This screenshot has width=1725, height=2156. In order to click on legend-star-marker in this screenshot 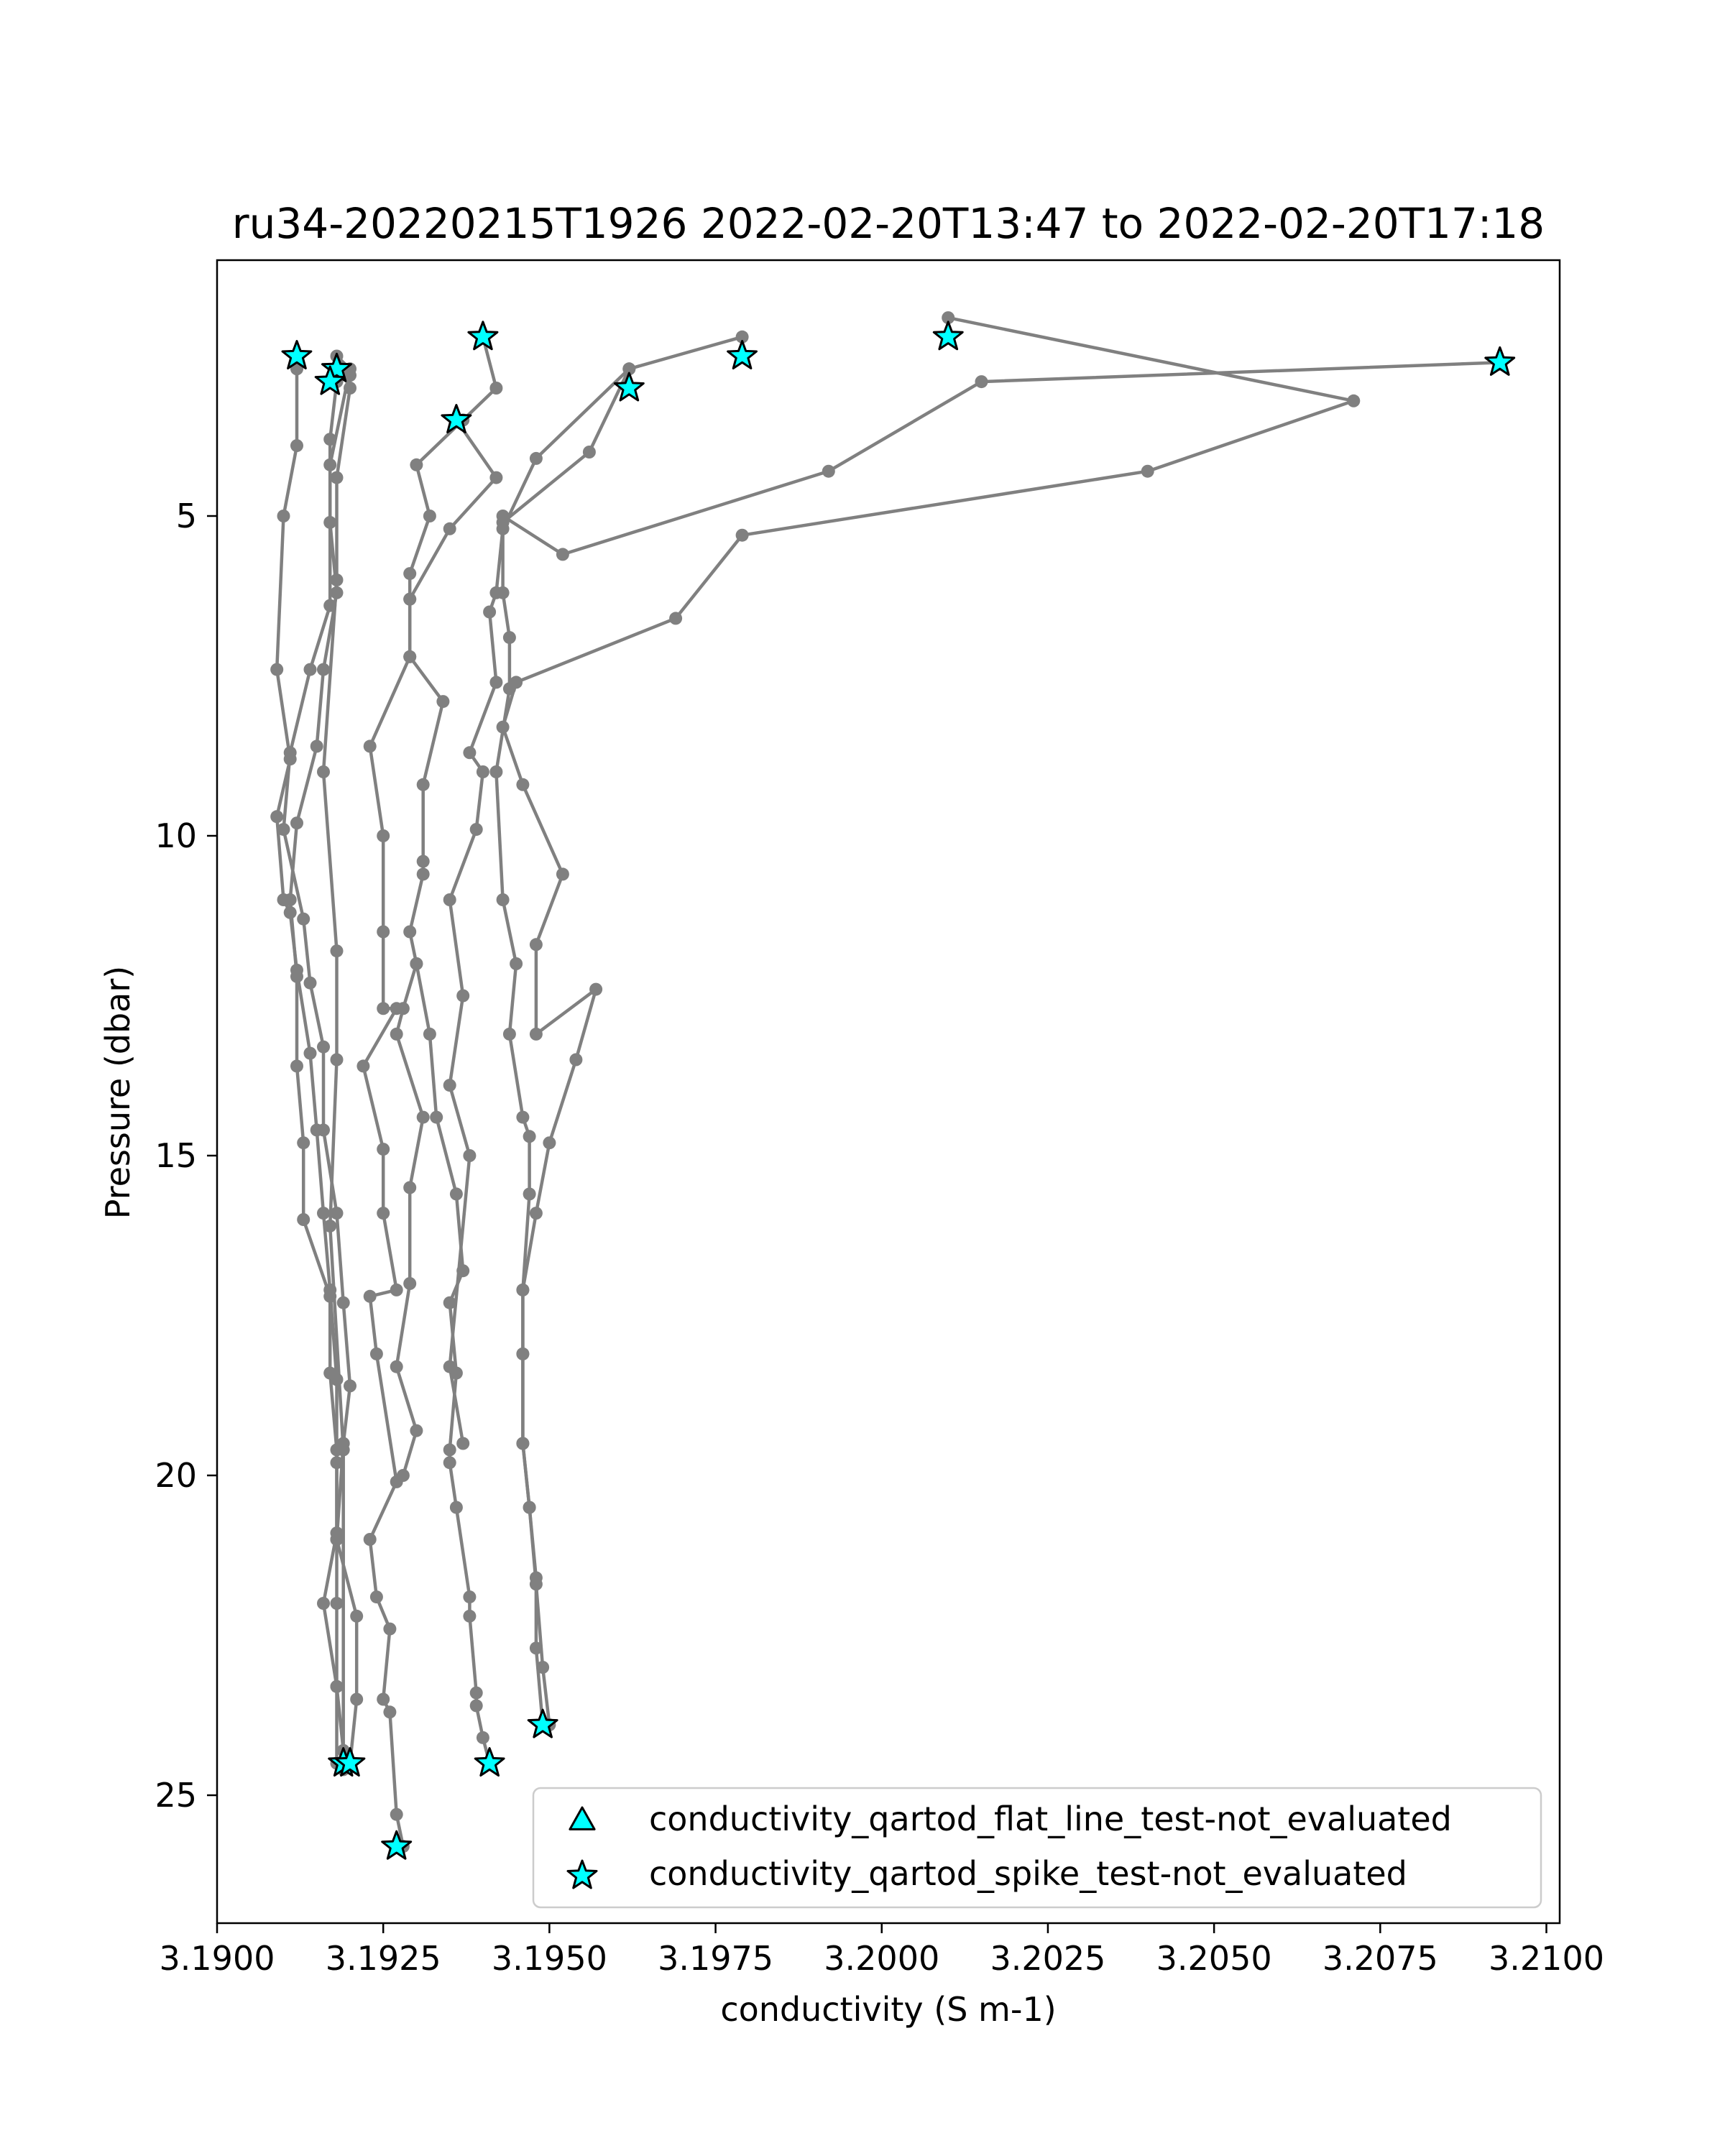, I will do `click(582, 1874)`.